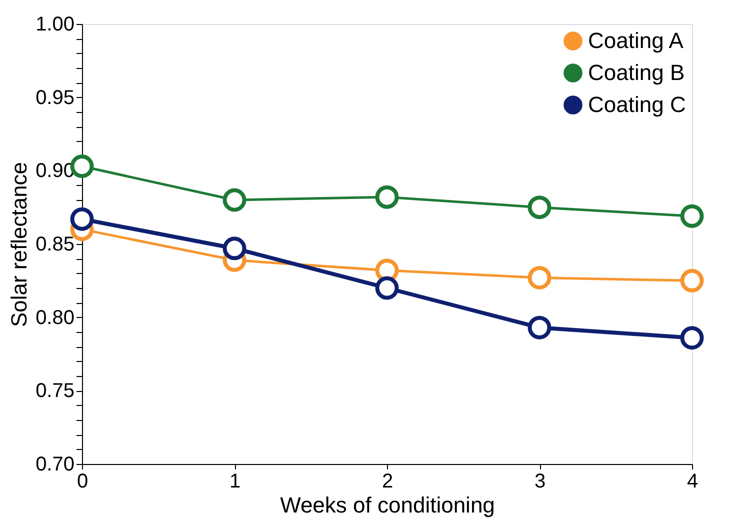 This screenshot has height=522, width=732. What do you see at coordinates (388, 481) in the screenshot?
I see `x-tick-label: 2` at bounding box center [388, 481].